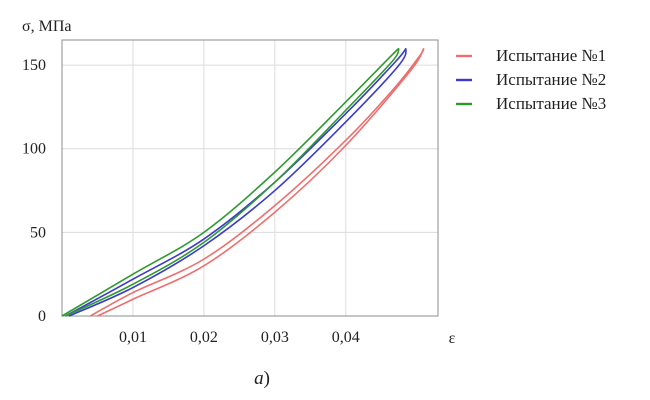 This screenshot has height=400, width=650. I want to click on legend-label-3: Испытание №3, so click(551, 103).